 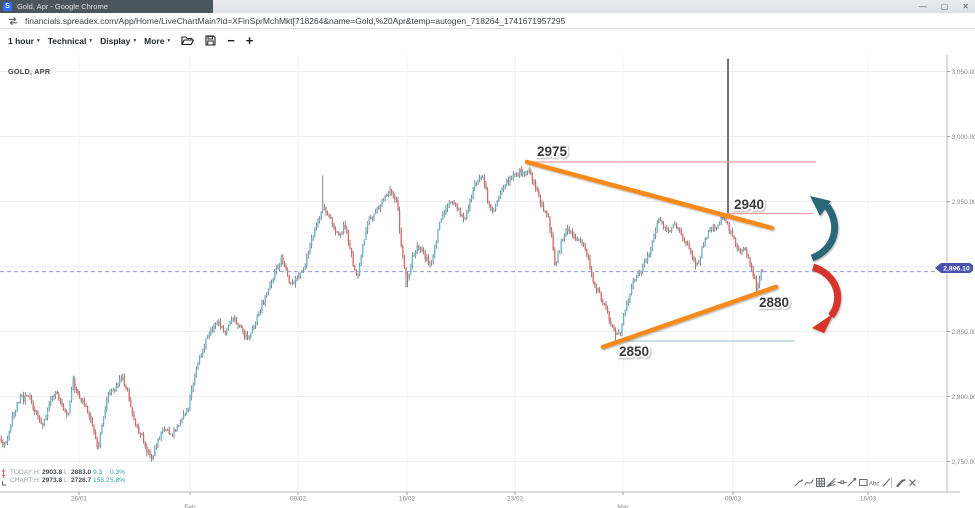 I want to click on x-axis-label: 16/02, so click(x=407, y=499).